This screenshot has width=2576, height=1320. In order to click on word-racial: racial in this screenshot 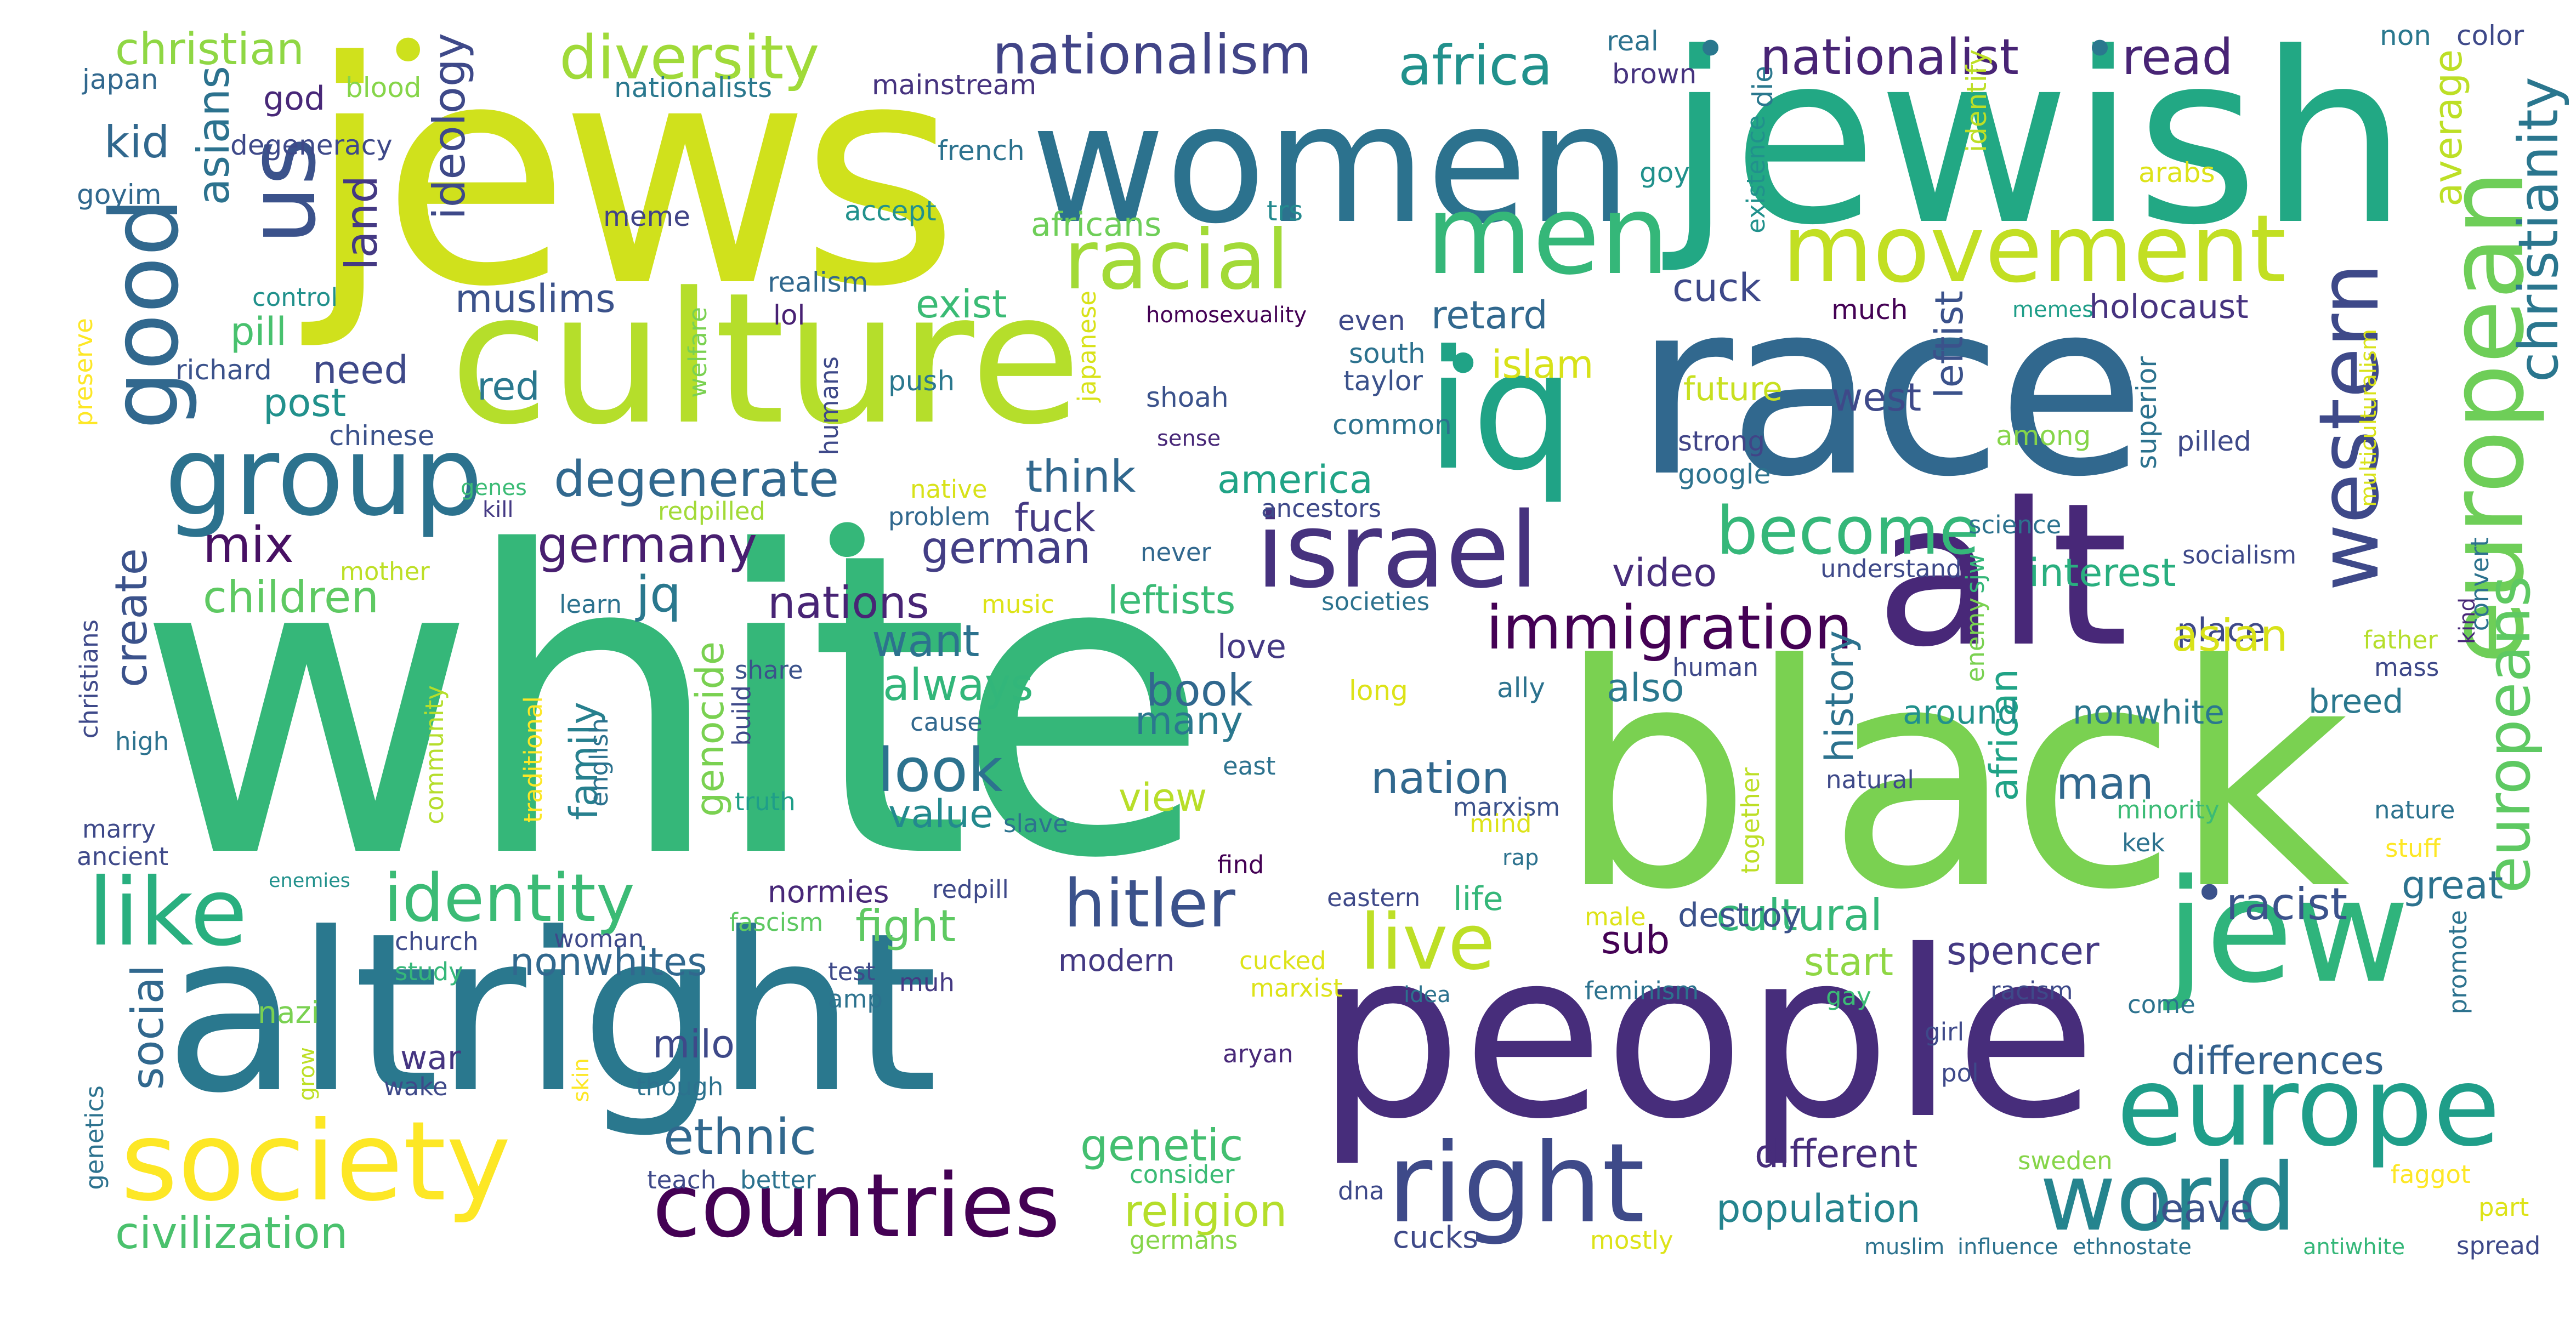, I will do `click(1177, 260)`.